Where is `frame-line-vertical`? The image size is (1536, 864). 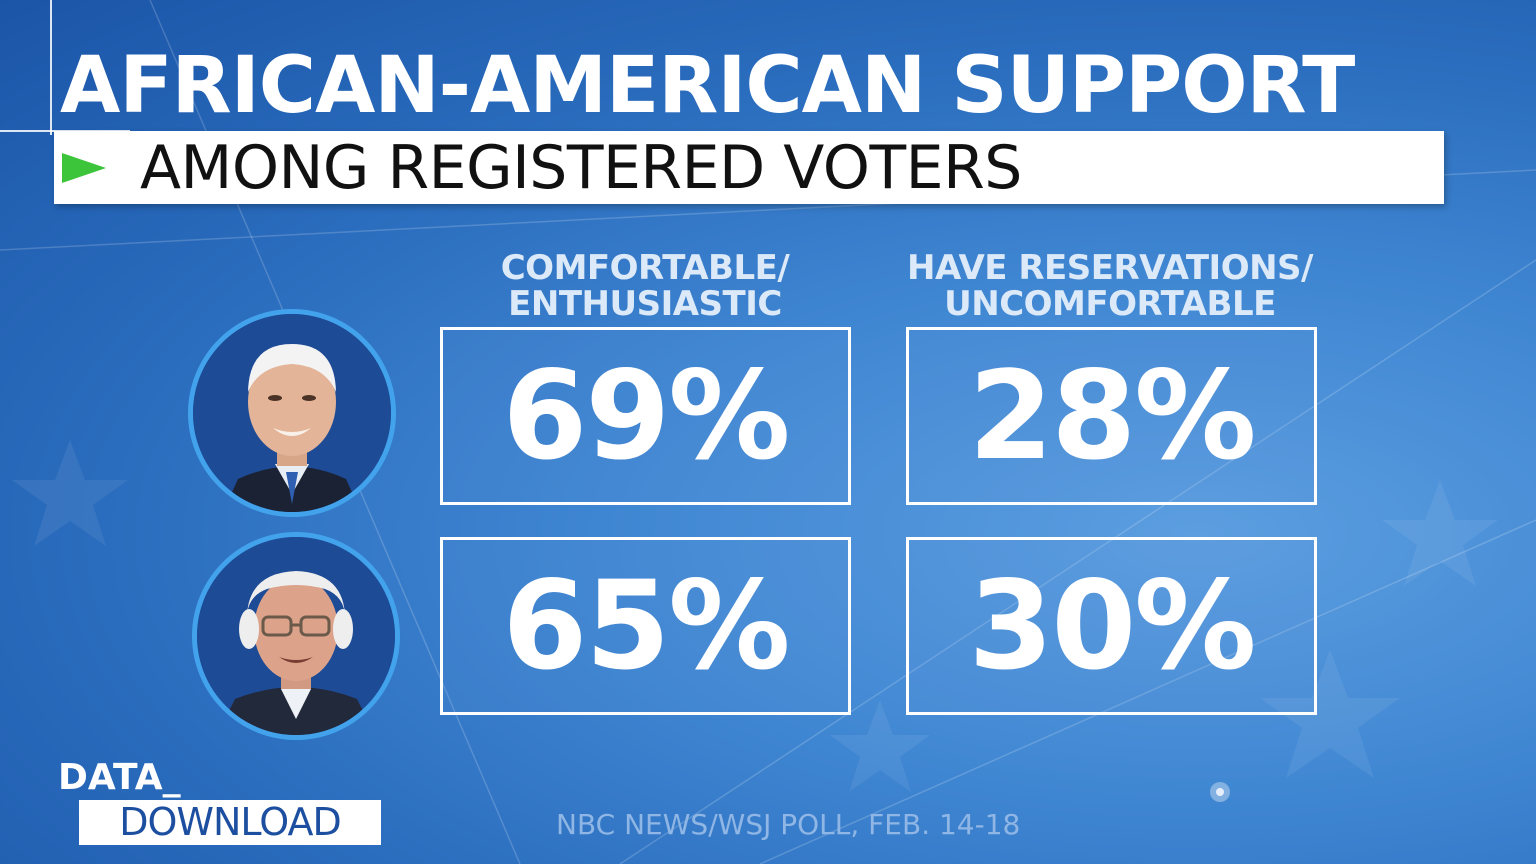 frame-line-vertical is located at coordinates (51, 67).